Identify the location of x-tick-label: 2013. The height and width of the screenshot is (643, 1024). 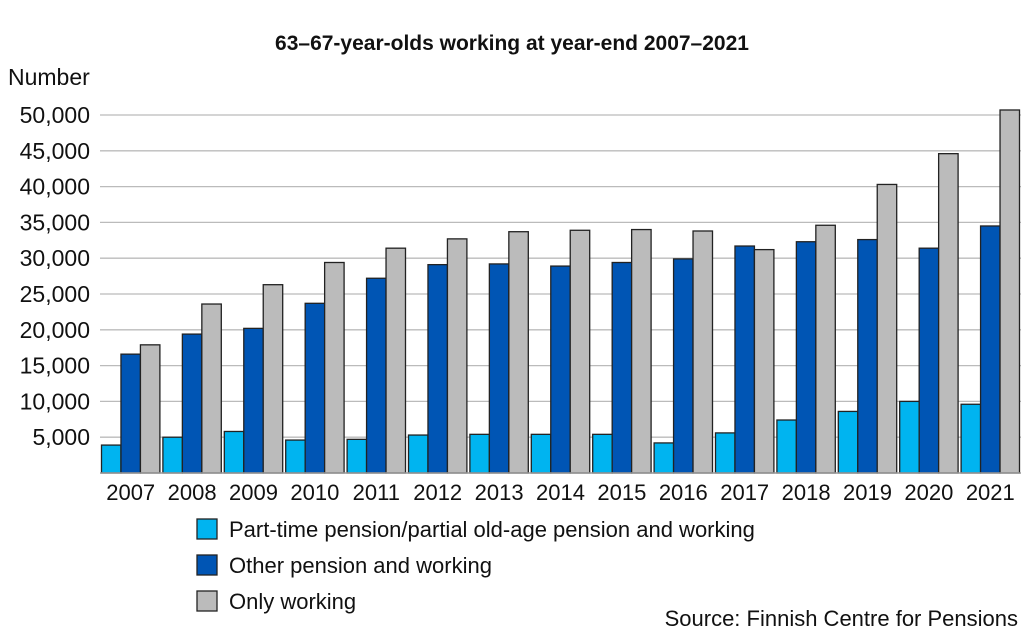
(499, 492).